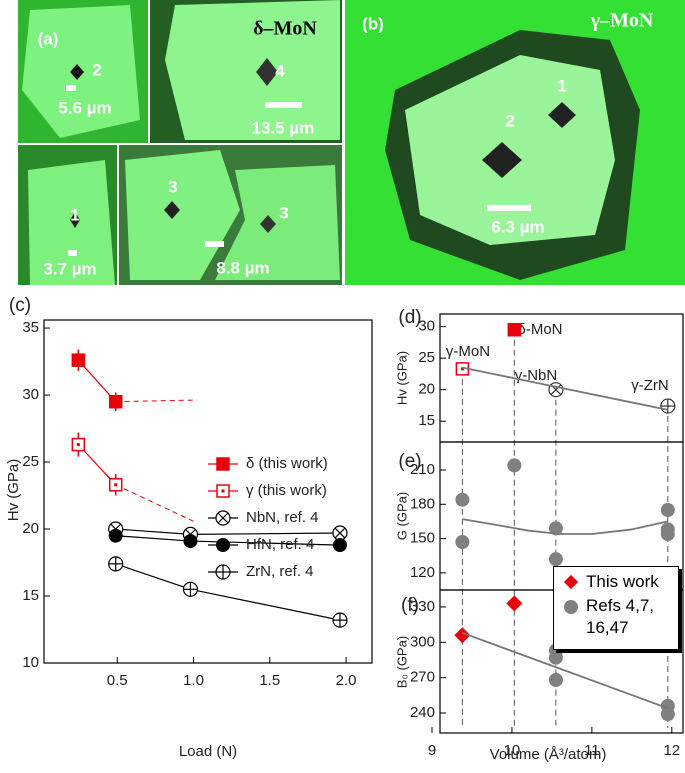 The image size is (685, 773). What do you see at coordinates (409, 317) in the screenshot?
I see `panel-label: (d)` at bounding box center [409, 317].